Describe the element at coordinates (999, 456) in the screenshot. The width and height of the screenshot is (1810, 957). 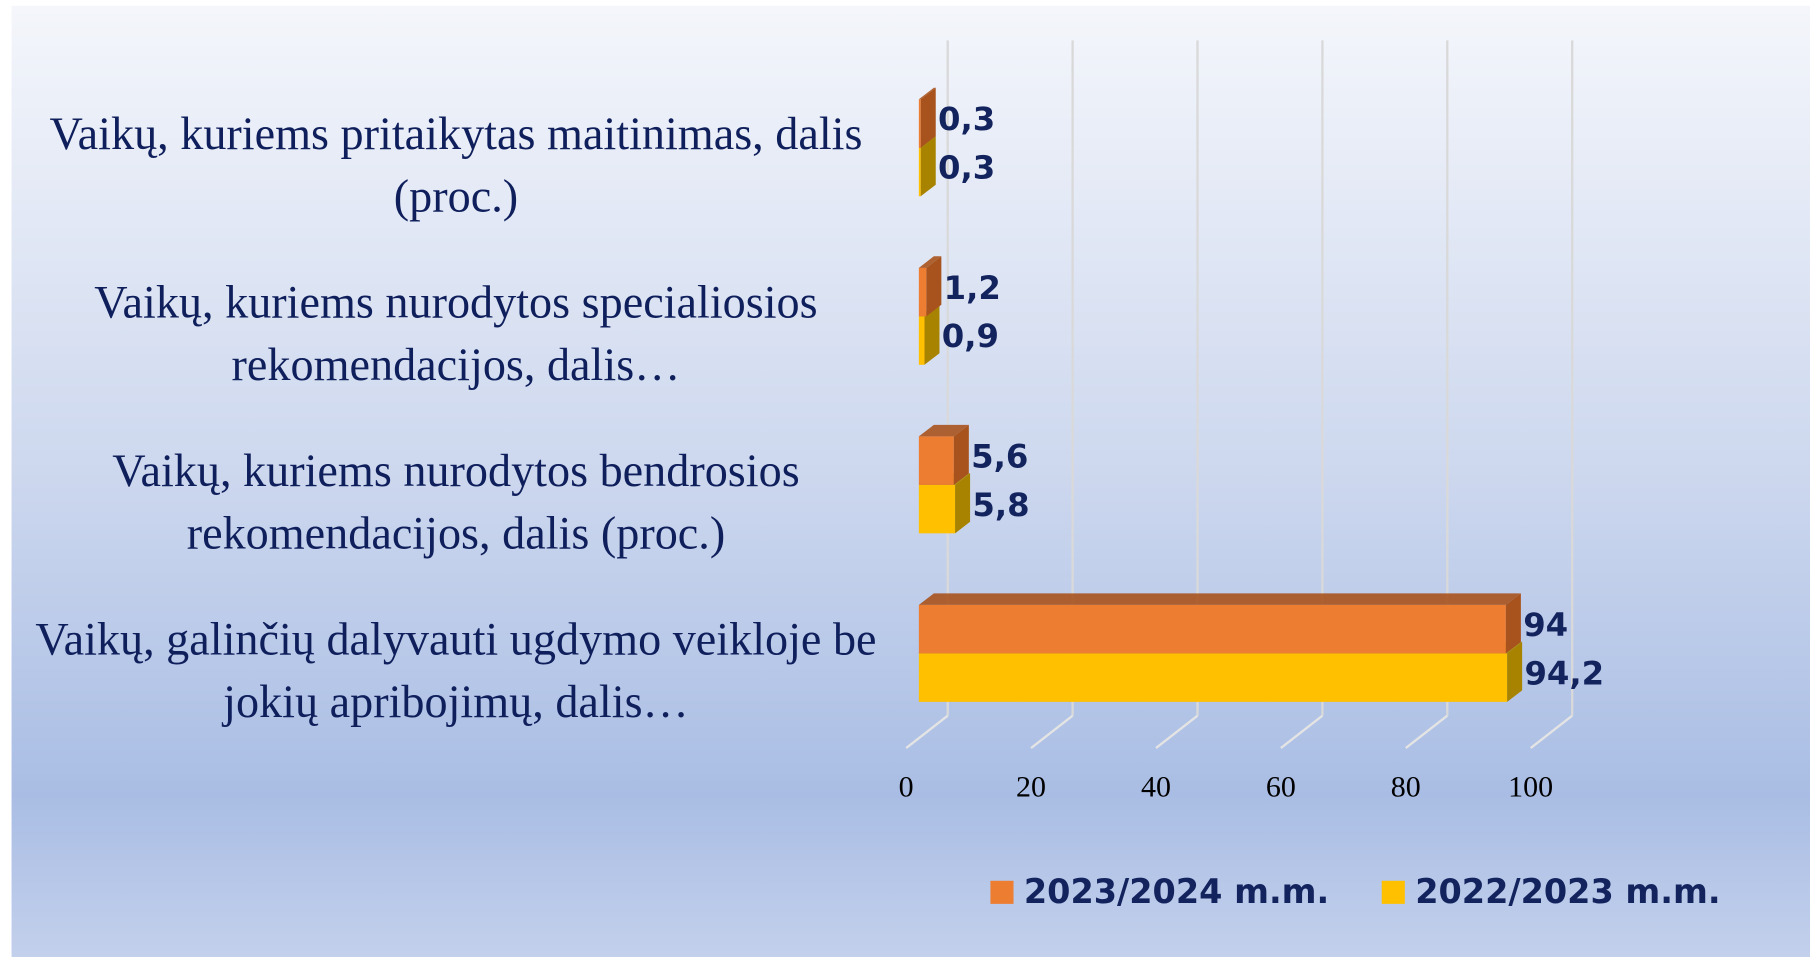
I see `value-label: 5,6` at that location.